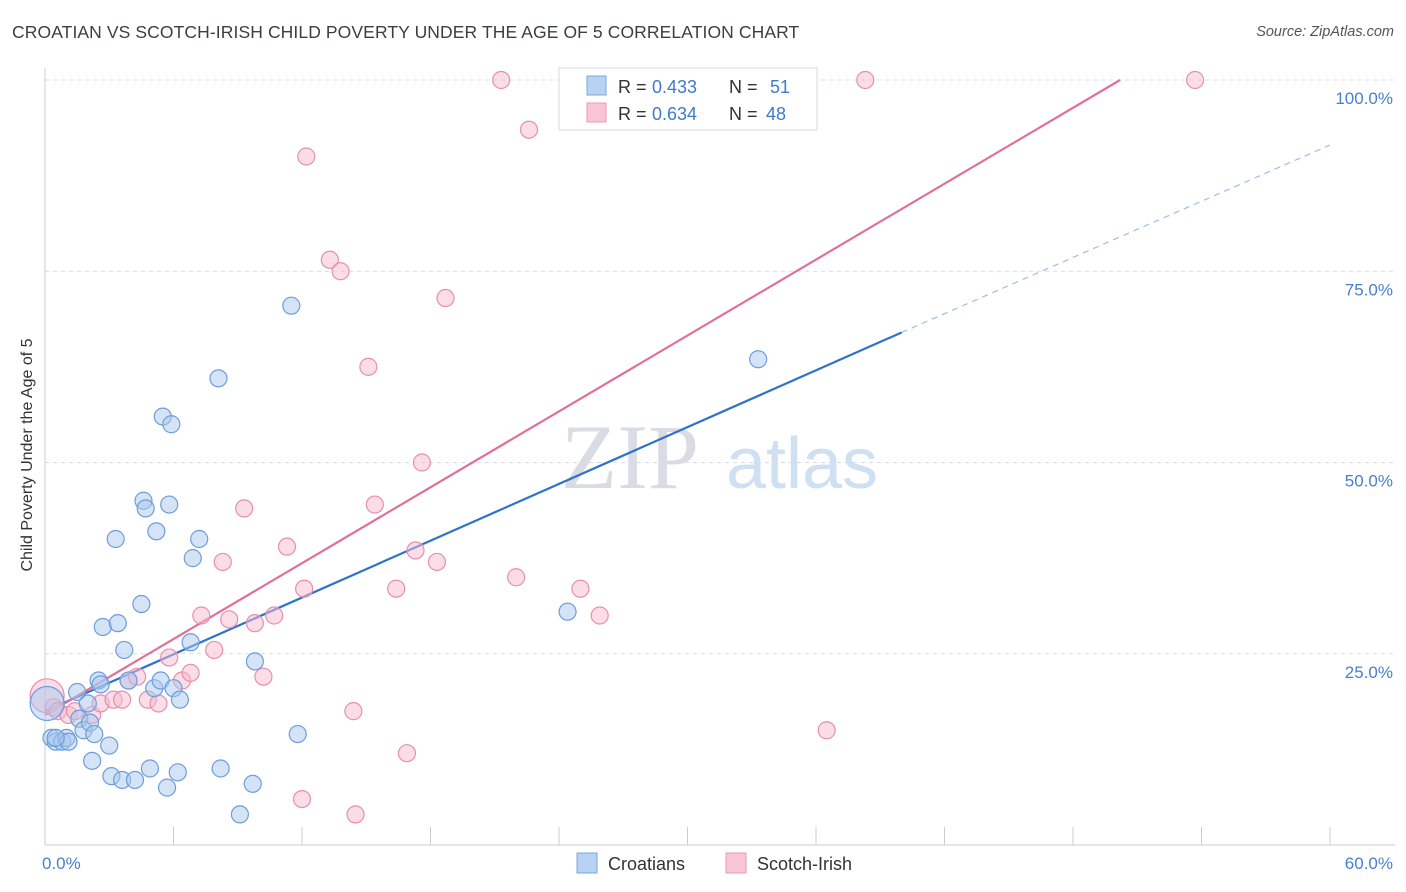 The width and height of the screenshot is (1406, 892). Describe the element at coordinates (804, 864) in the screenshot. I see `bottom-legend-scotch-irish: Scotch-Irish` at that location.